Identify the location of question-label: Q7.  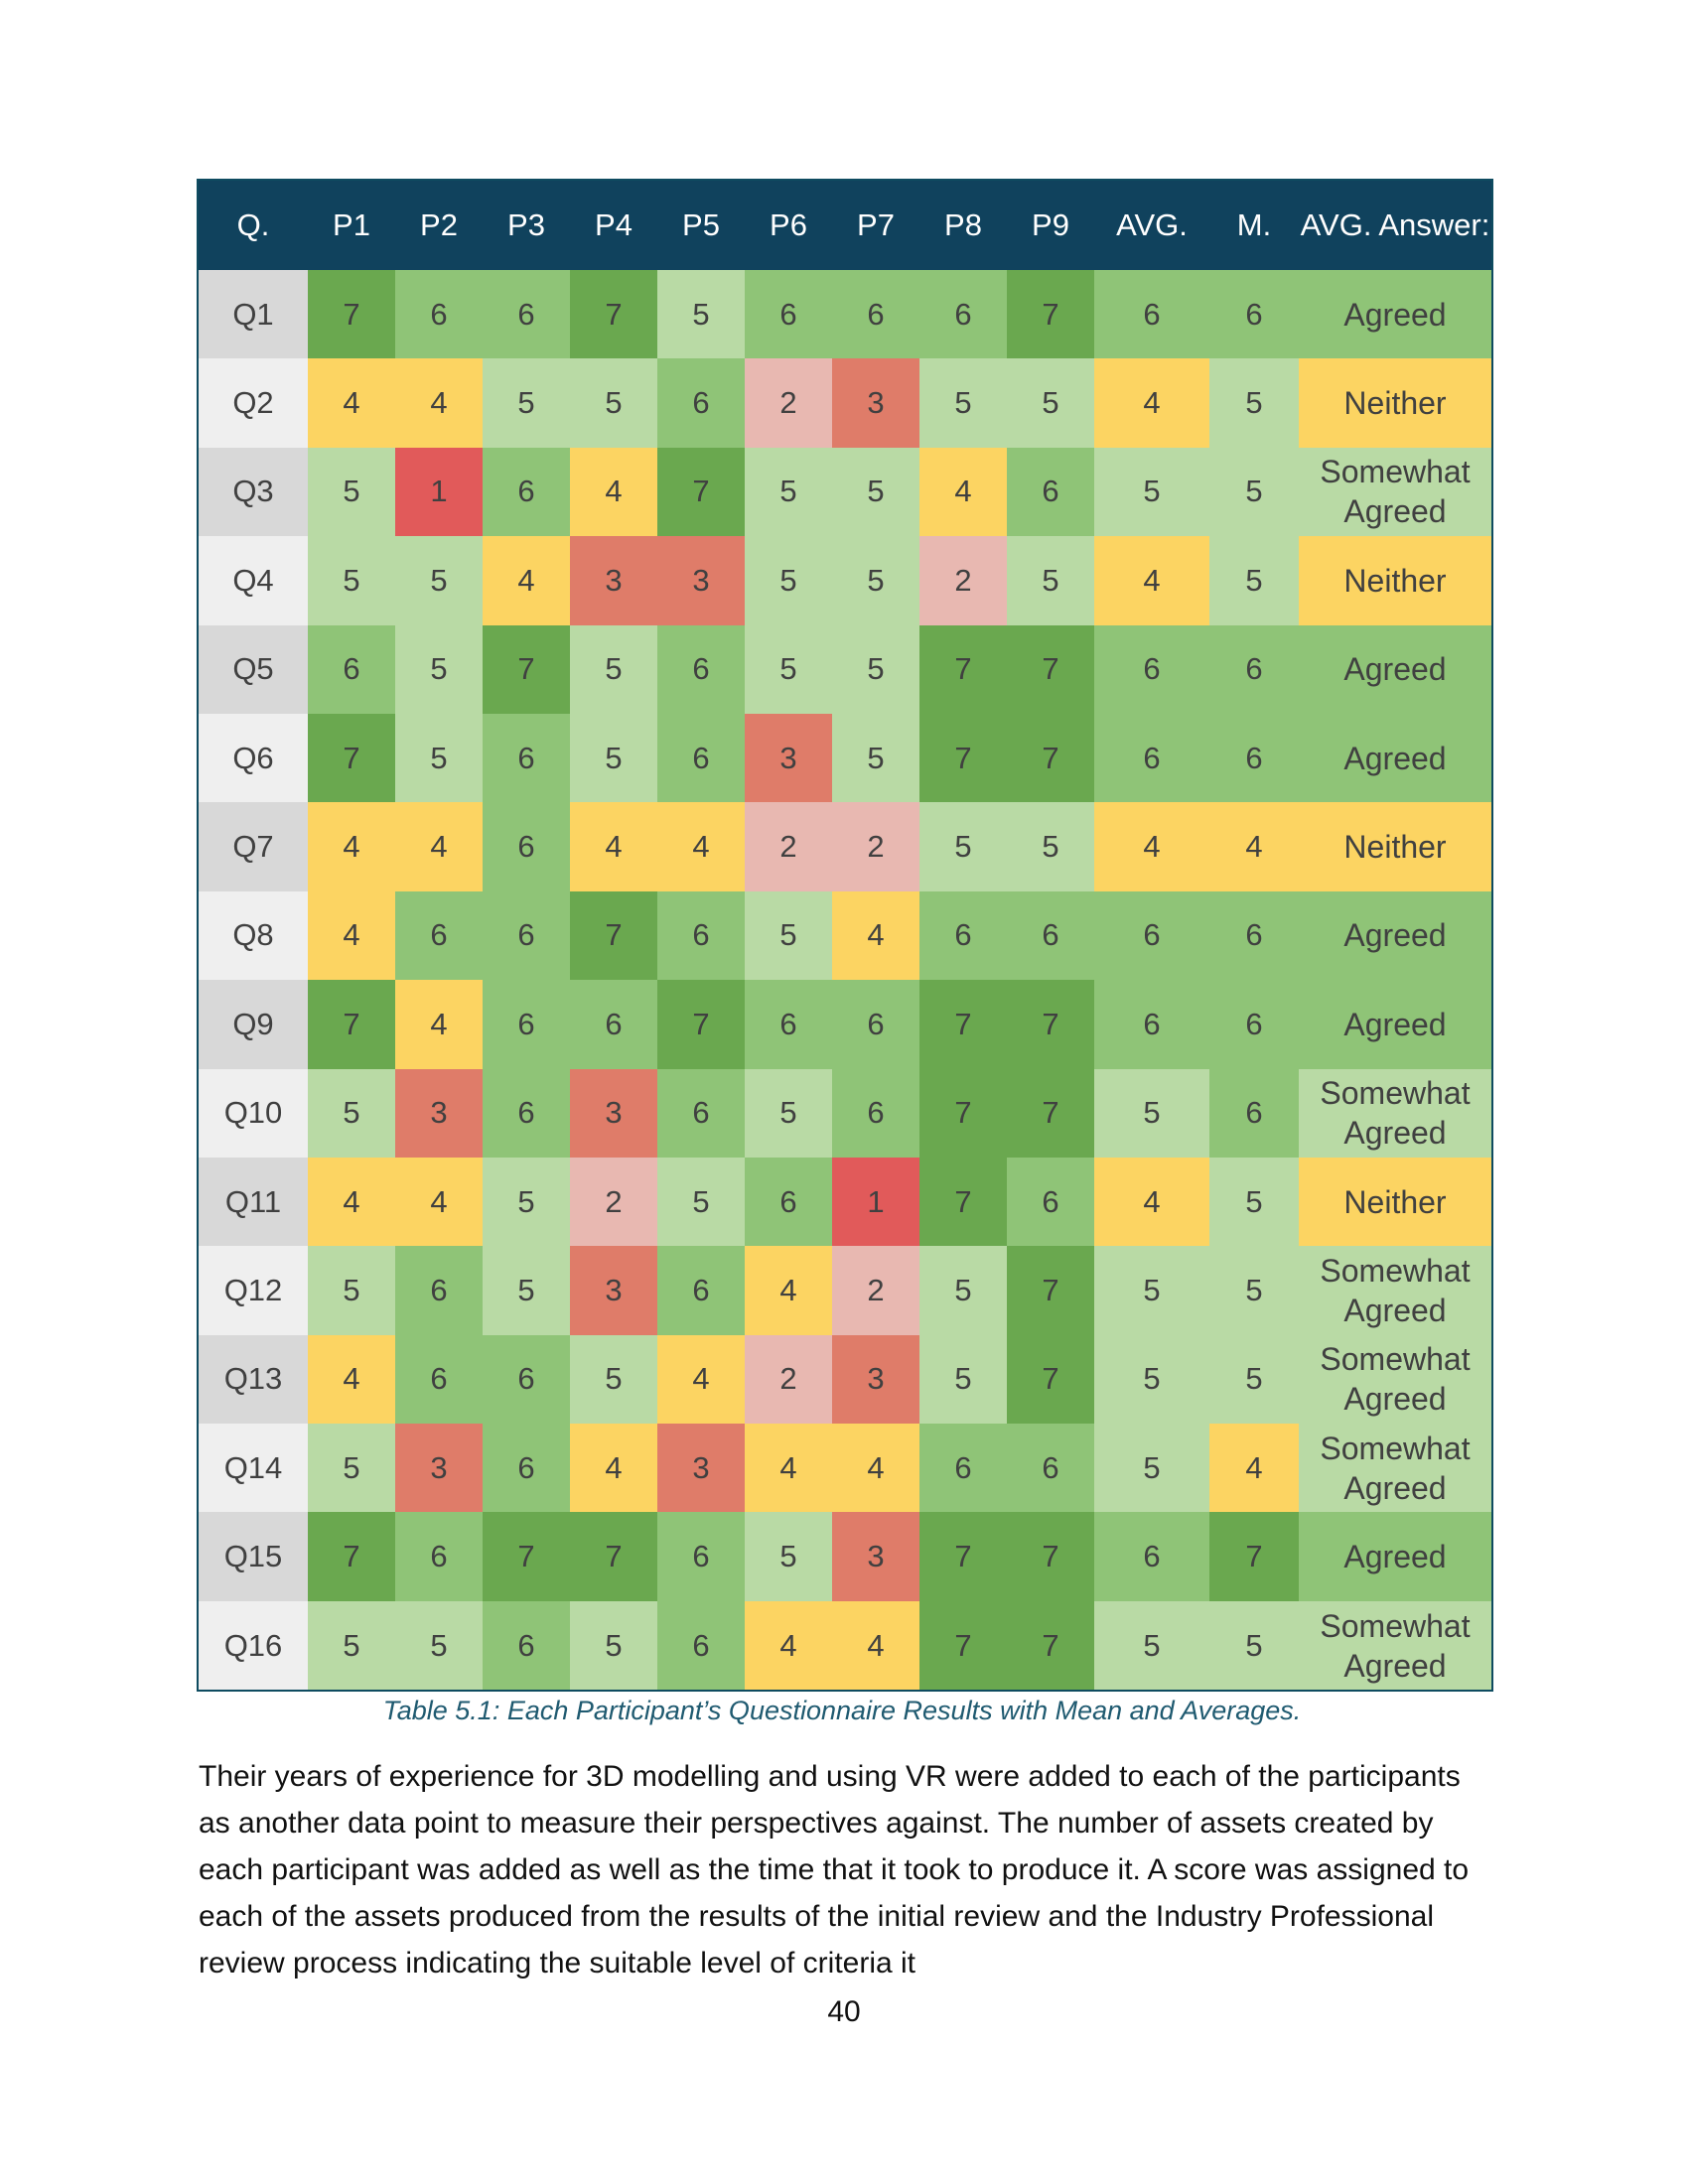
(253, 846).